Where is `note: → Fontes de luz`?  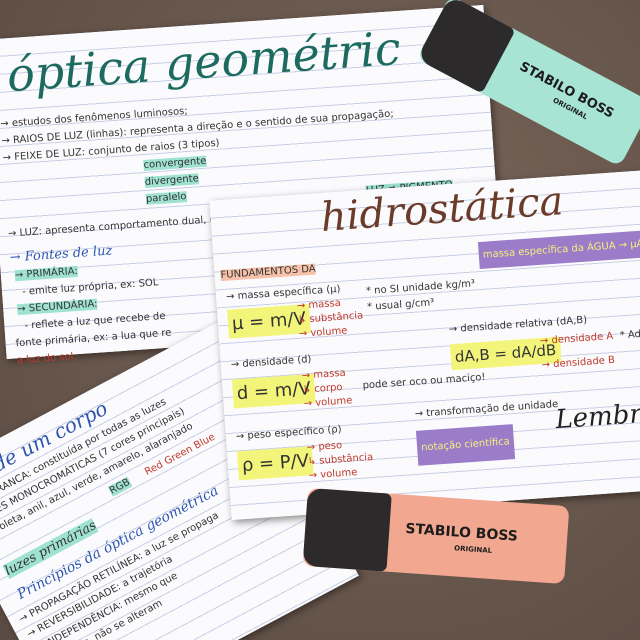
note: → Fontes de luz is located at coordinates (61, 254).